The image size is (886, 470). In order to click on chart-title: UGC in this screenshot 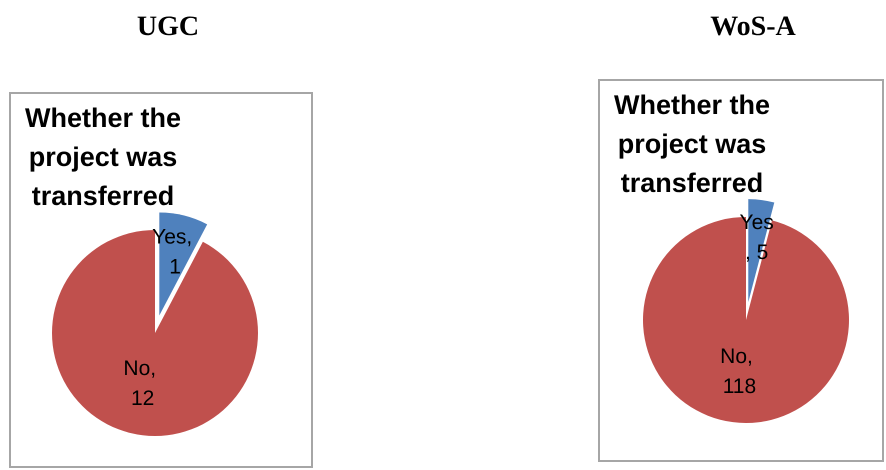, I will do `click(168, 26)`.